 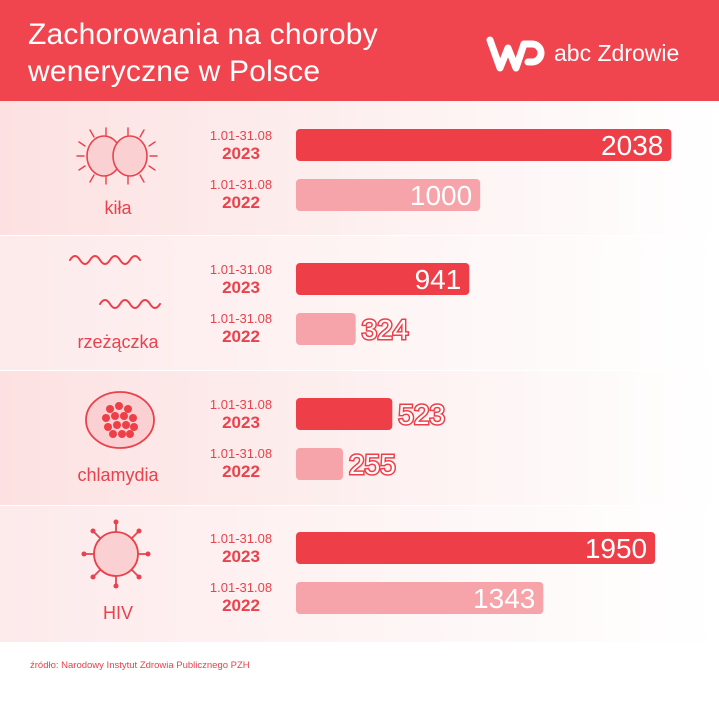 I want to click on disease-label-hiv: HIV, so click(x=117, y=613).